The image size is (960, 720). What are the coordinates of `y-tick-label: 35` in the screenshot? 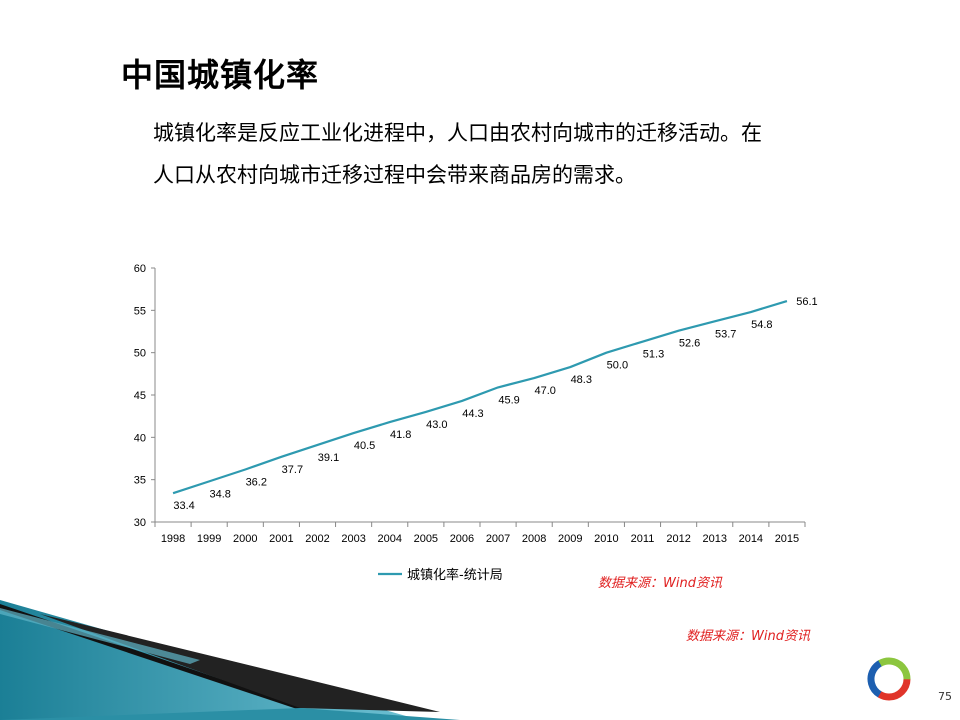 It's located at (140, 481).